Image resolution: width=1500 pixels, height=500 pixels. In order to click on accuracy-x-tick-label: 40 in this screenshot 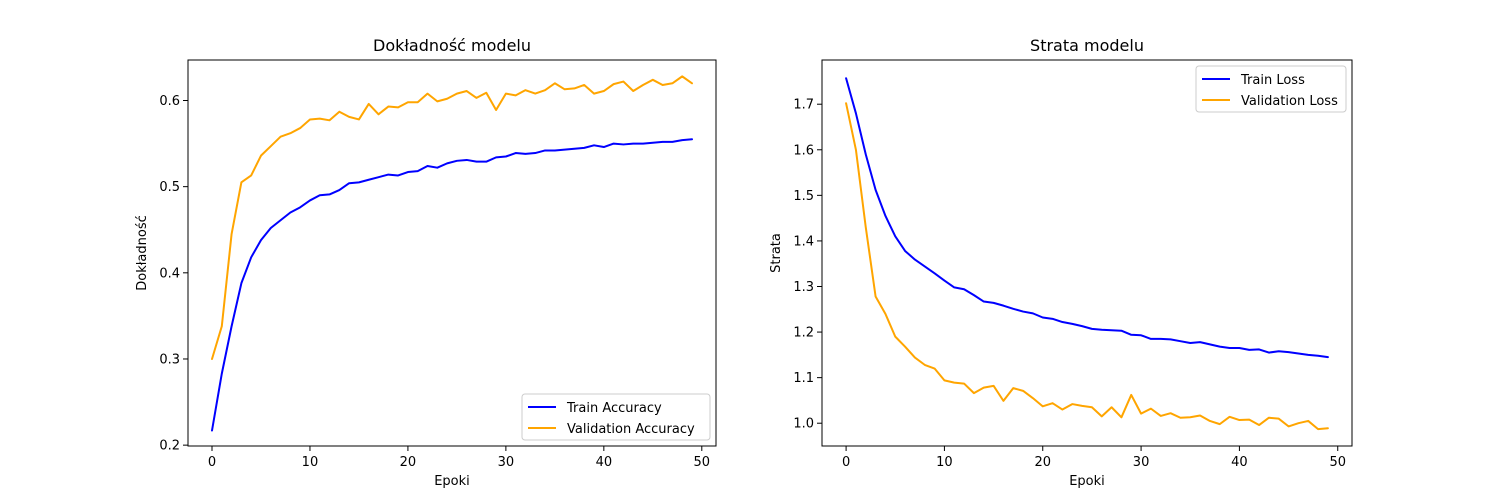, I will do `click(604, 462)`.